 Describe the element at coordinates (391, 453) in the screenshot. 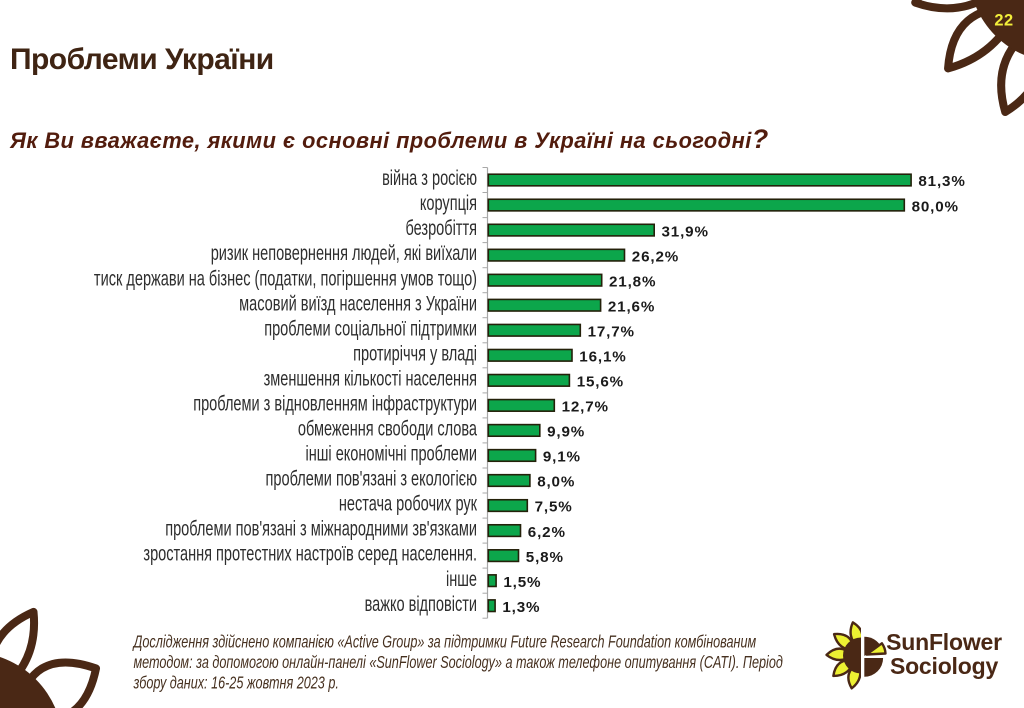

I see `svg-text: інші економічні проблеми` at that location.